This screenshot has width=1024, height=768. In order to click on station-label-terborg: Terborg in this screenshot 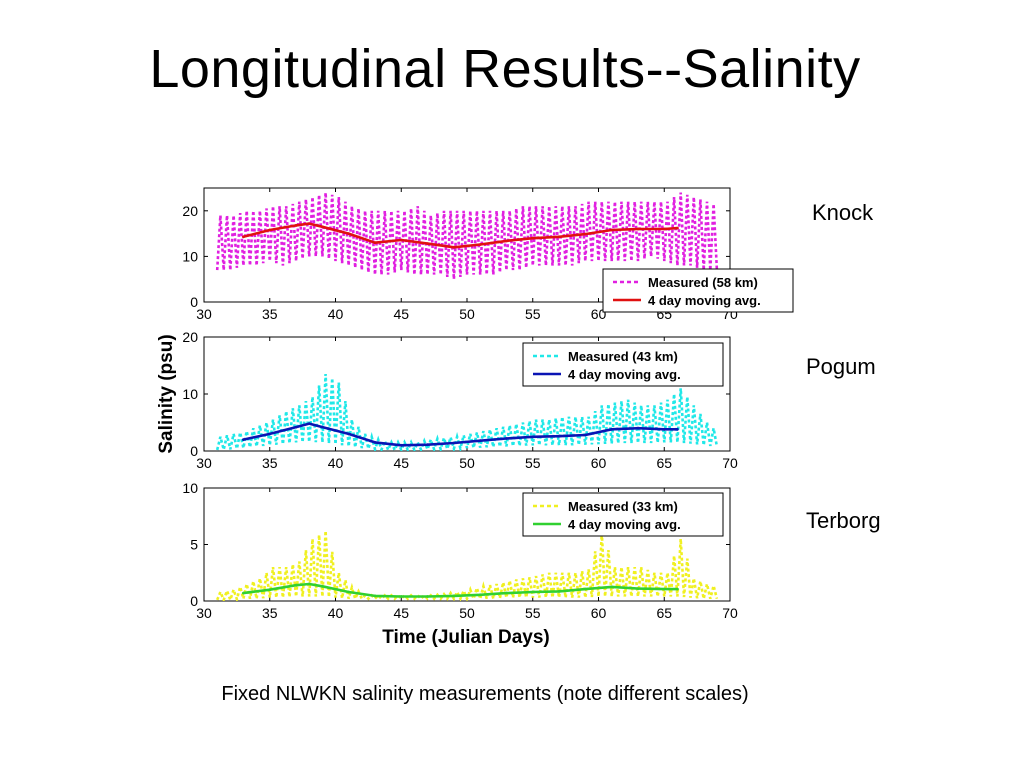, I will do `click(843, 520)`.